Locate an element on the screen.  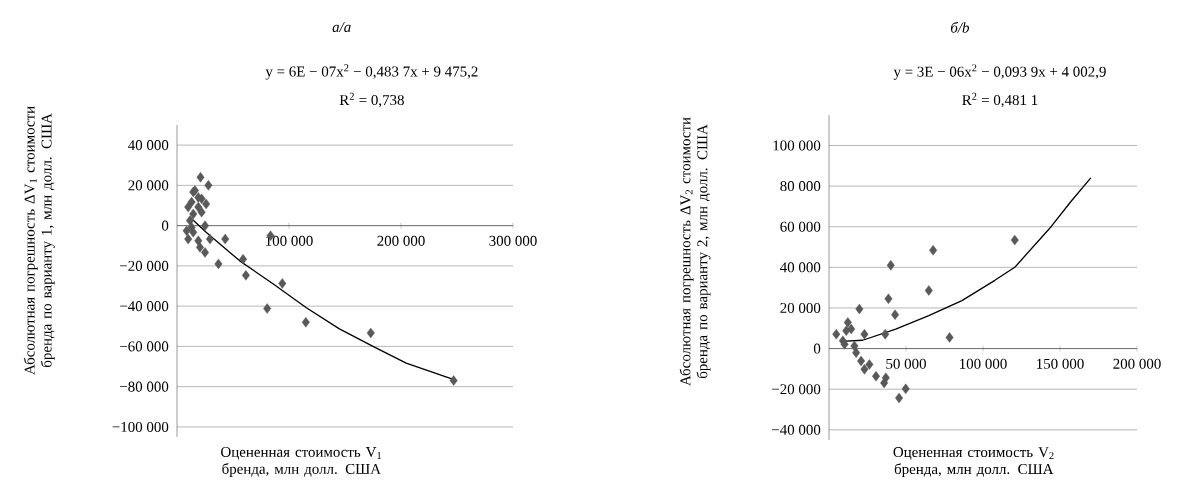
chart-title: б/b is located at coordinates (960, 27).